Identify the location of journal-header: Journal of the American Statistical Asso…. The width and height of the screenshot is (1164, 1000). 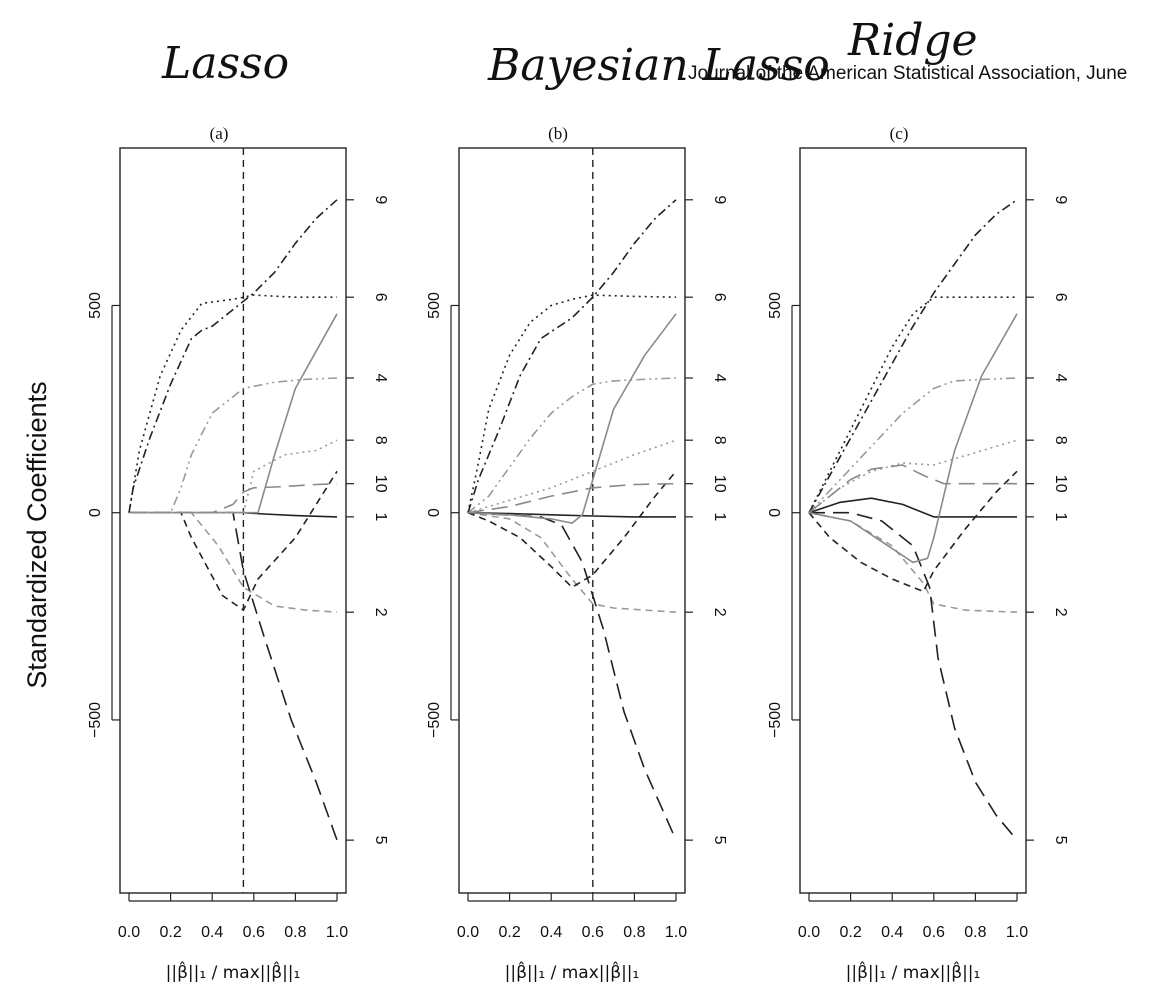
(907, 73).